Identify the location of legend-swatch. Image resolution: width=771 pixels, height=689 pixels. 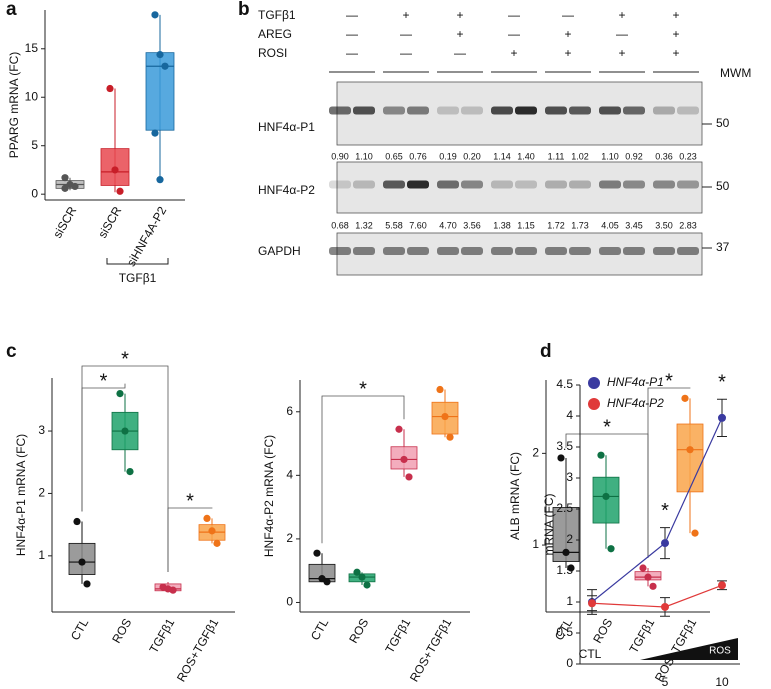
(594, 404).